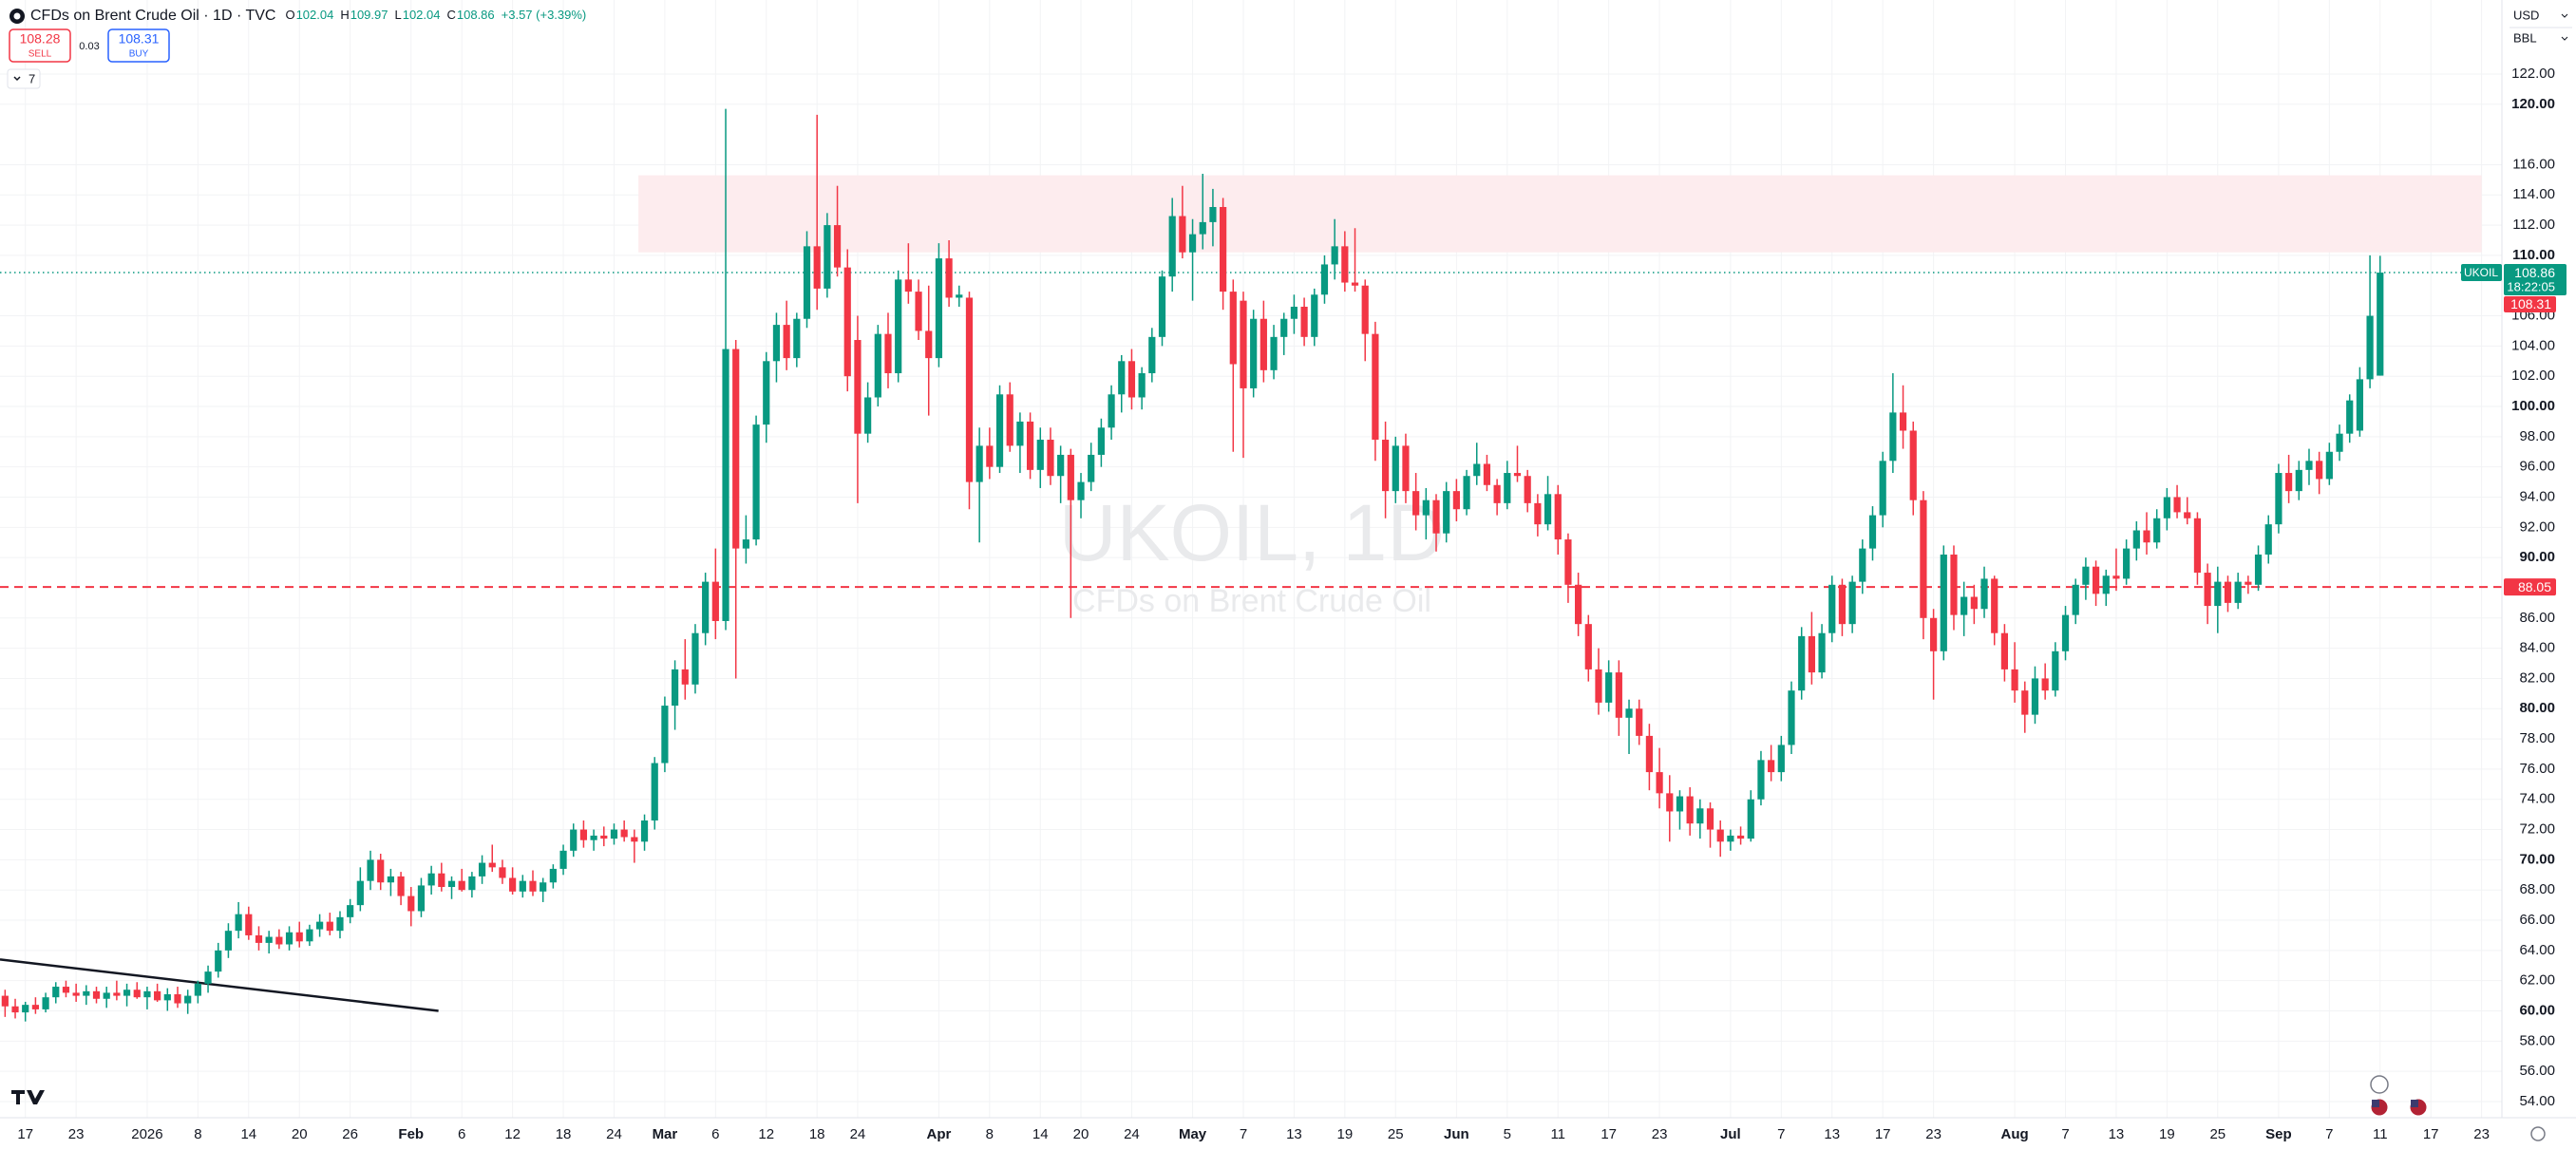 The image size is (2576, 1150). Describe the element at coordinates (2537, 920) in the screenshot. I see `y-tick-label: 66.00` at that location.